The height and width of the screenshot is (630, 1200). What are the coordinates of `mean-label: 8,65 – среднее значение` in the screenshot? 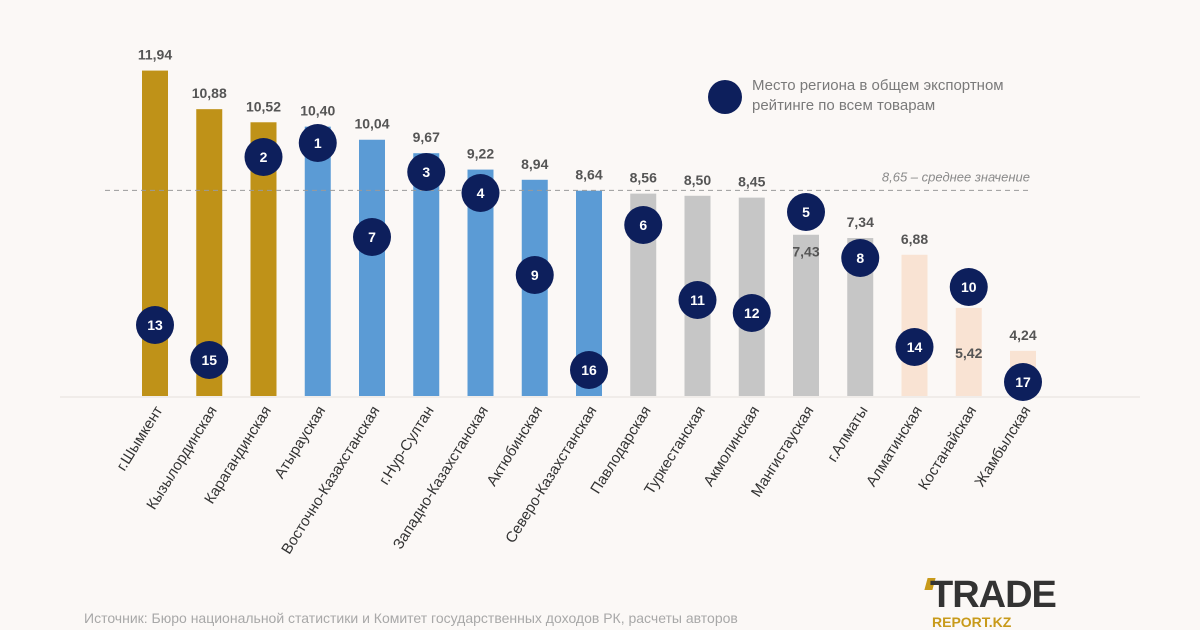 It's located at (956, 176).